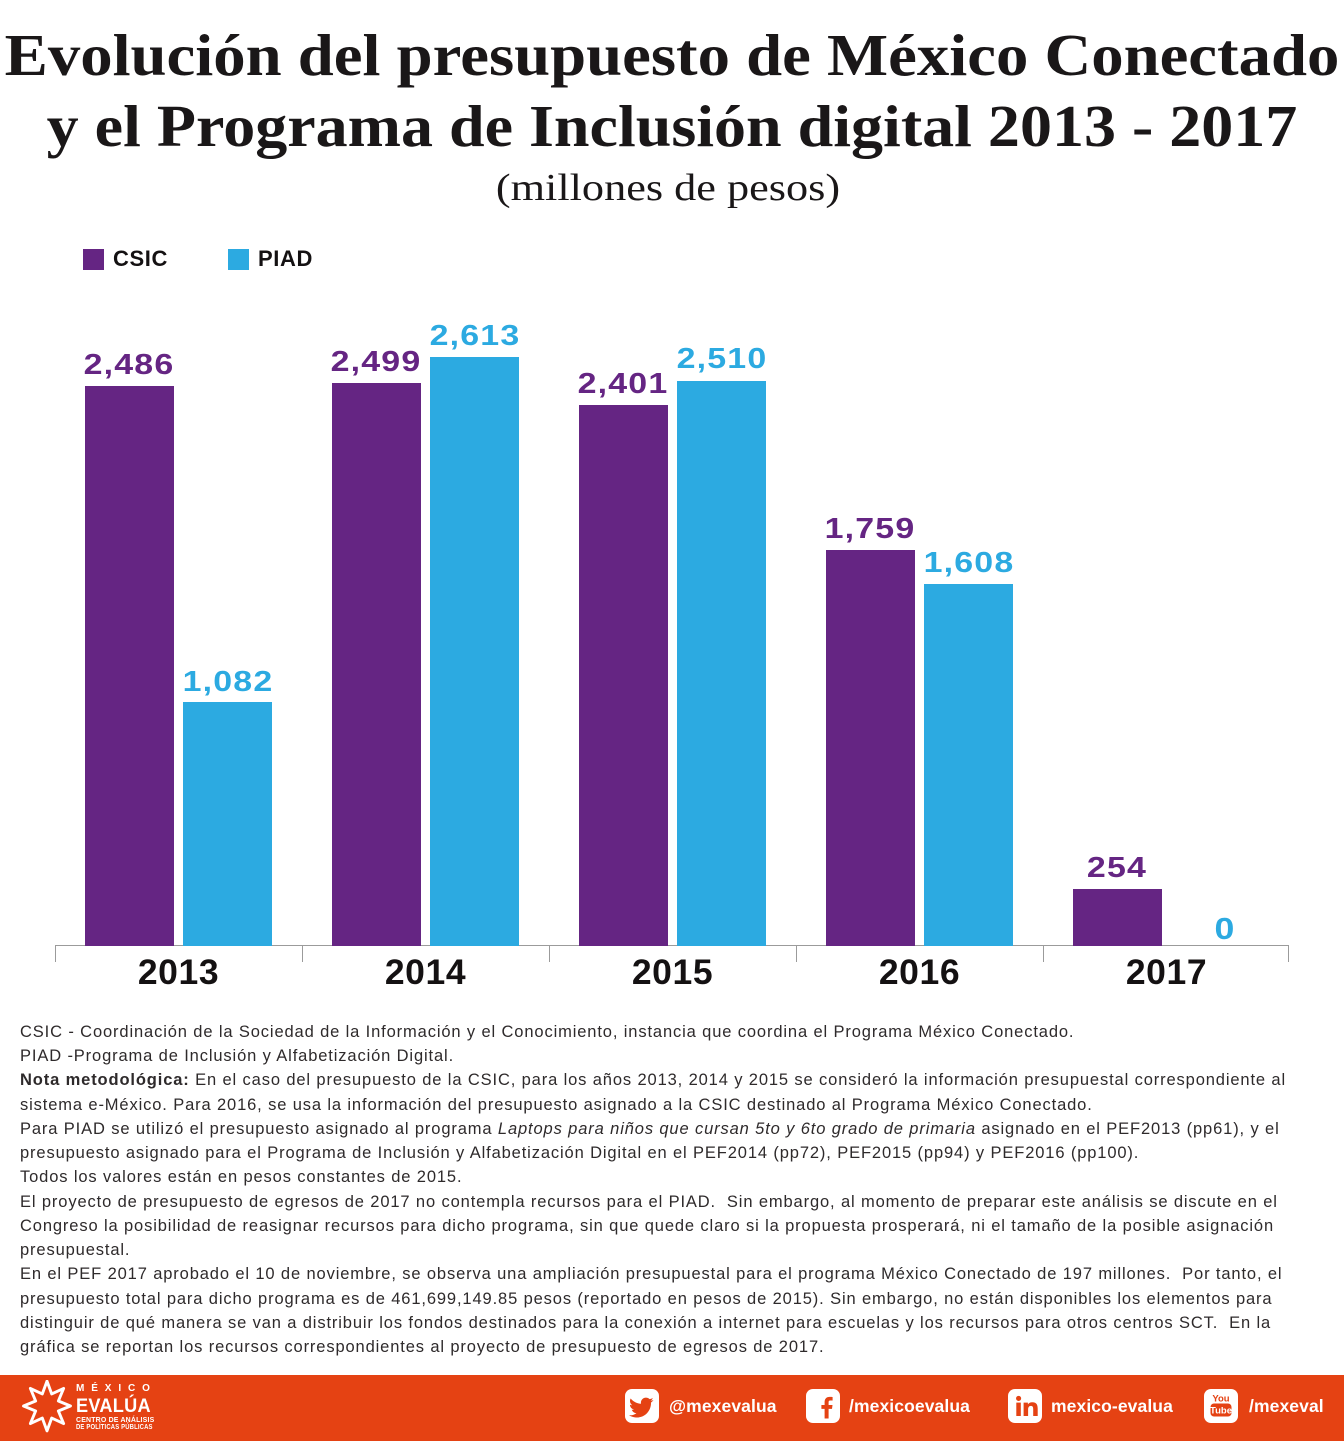  Describe the element at coordinates (1221, 1411) in the screenshot. I see `svg-text: Tube` at that location.